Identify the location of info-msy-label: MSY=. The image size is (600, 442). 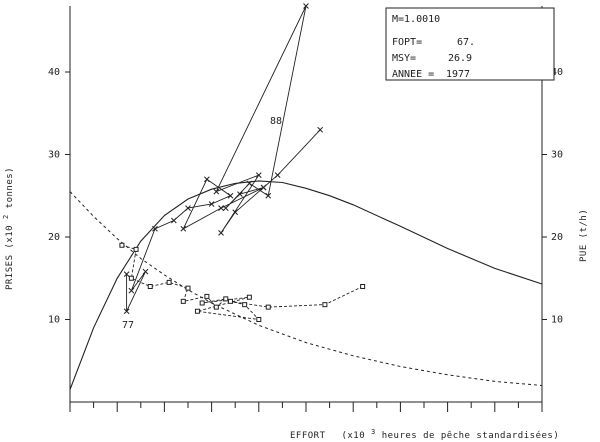
(404, 58).